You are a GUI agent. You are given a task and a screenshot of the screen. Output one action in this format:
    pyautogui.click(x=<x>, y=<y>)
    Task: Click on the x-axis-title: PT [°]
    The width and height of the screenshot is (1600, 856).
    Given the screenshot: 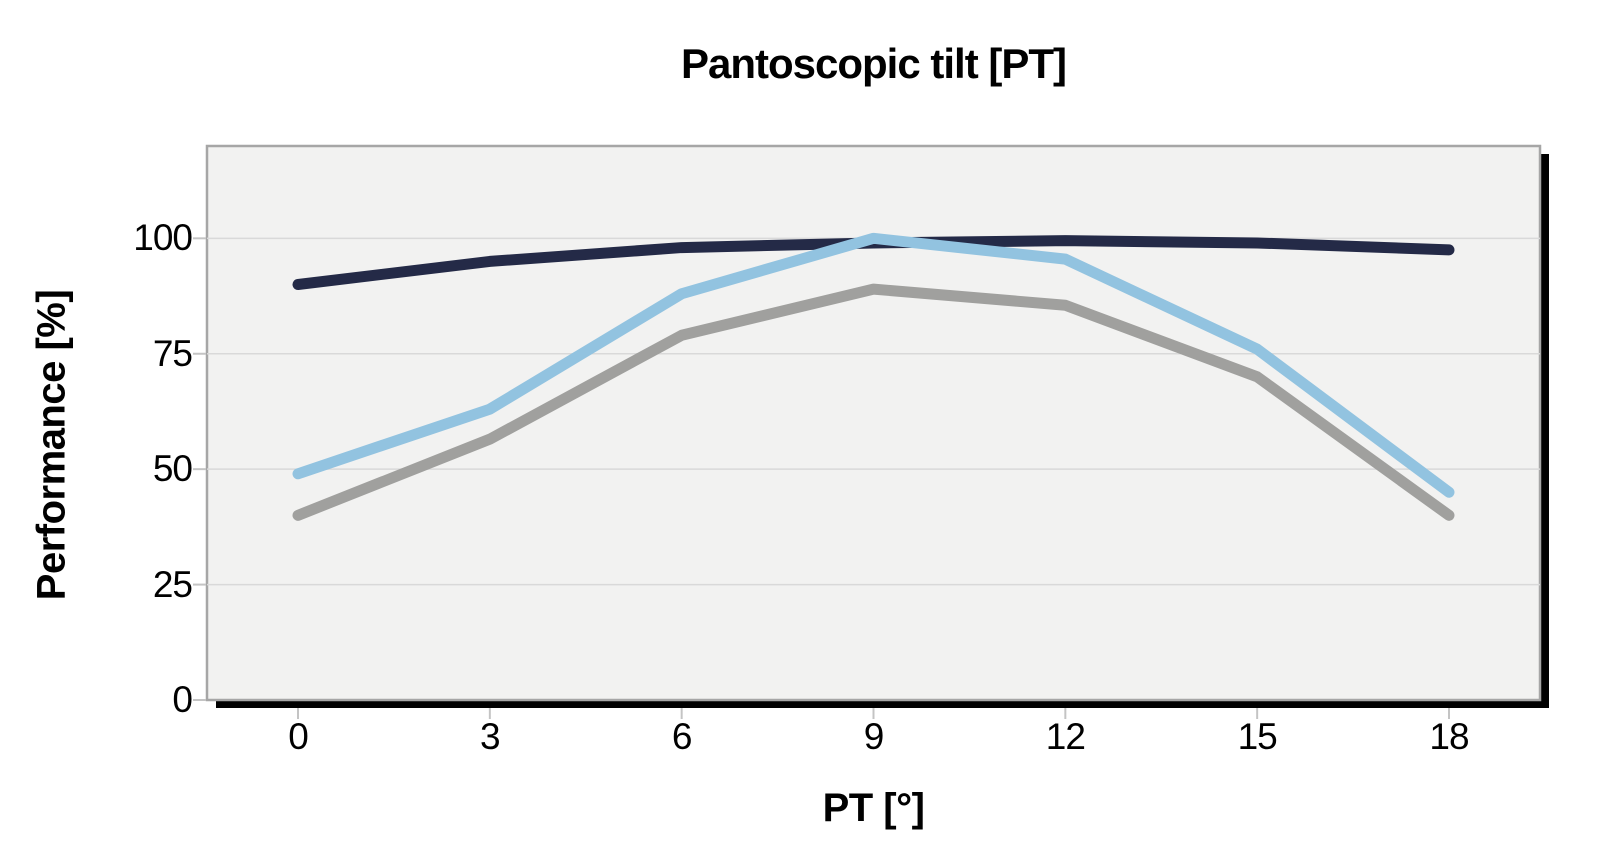 What is the action you would take?
    pyautogui.click(x=873, y=808)
    